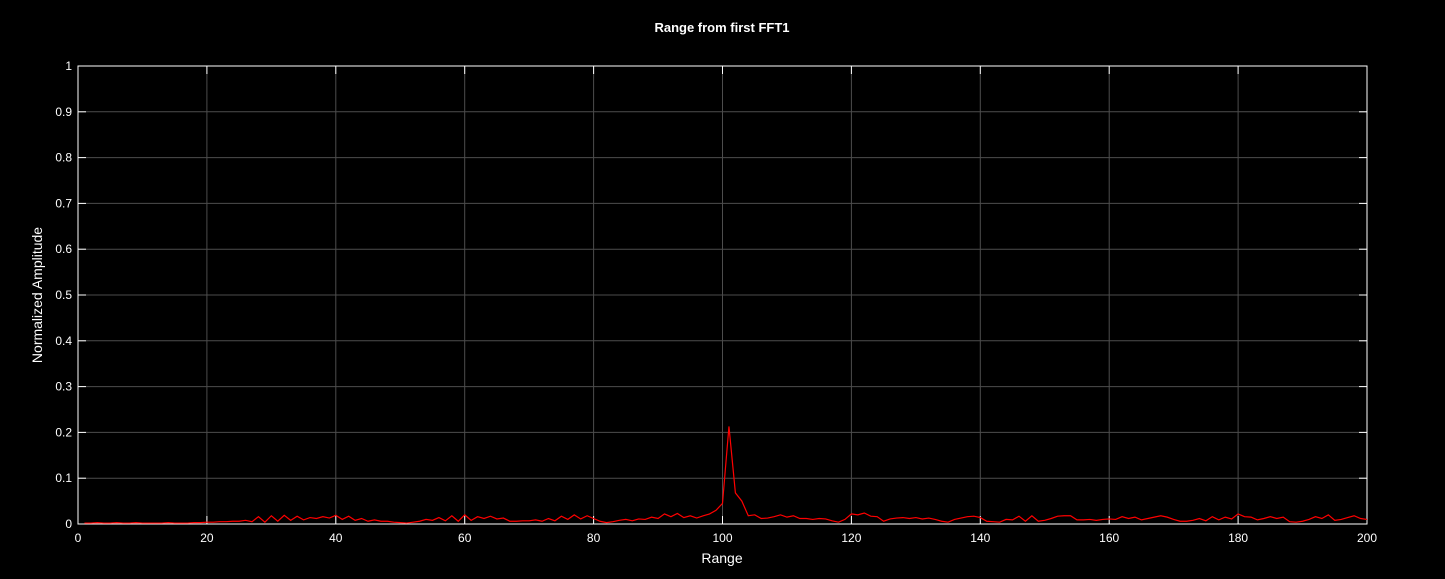 The height and width of the screenshot is (579, 1445). I want to click on y-tick-label: 0.2, so click(63, 432).